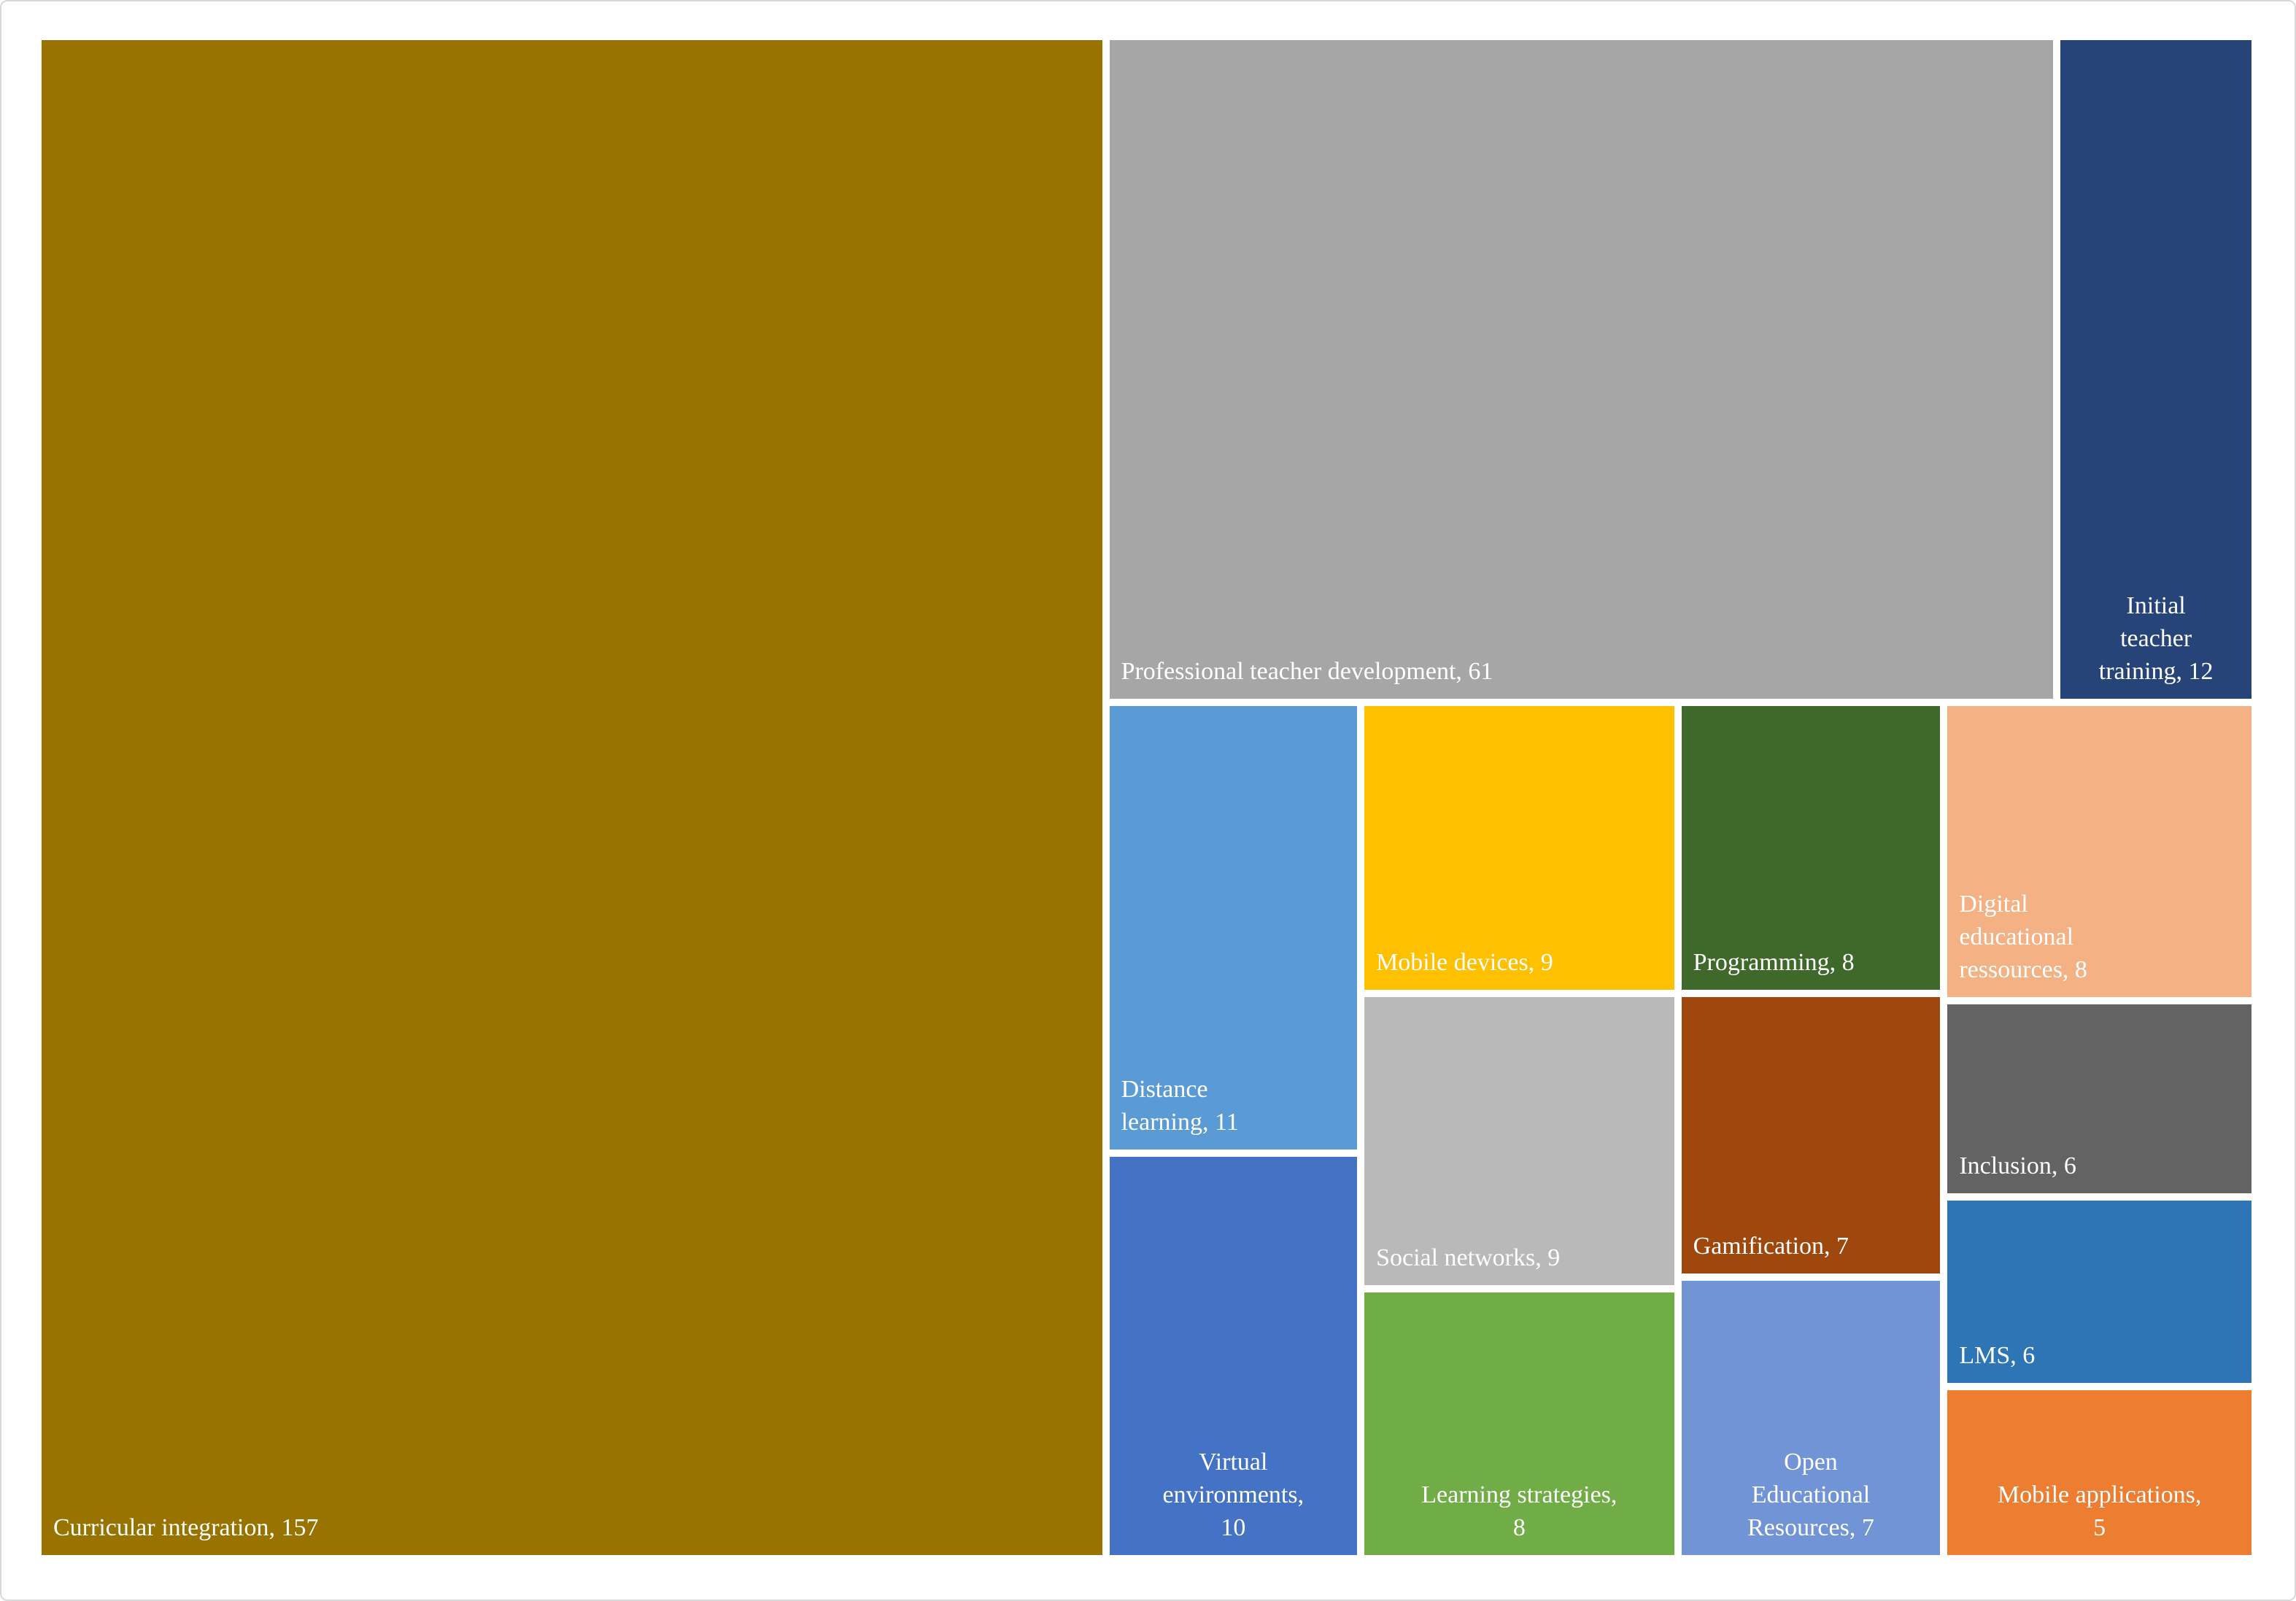 The height and width of the screenshot is (1601, 2296). Describe the element at coordinates (1233, 1356) in the screenshot. I see `treemap-tile-virtual-environments: Virtual environments, 10` at that location.